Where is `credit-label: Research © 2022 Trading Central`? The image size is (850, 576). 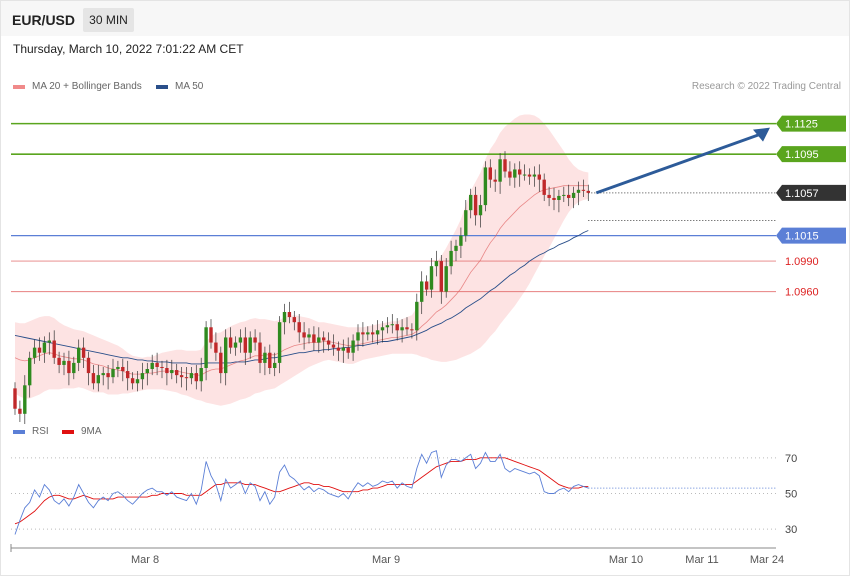
credit-label: Research © 2022 Trading Central is located at coordinates (766, 86).